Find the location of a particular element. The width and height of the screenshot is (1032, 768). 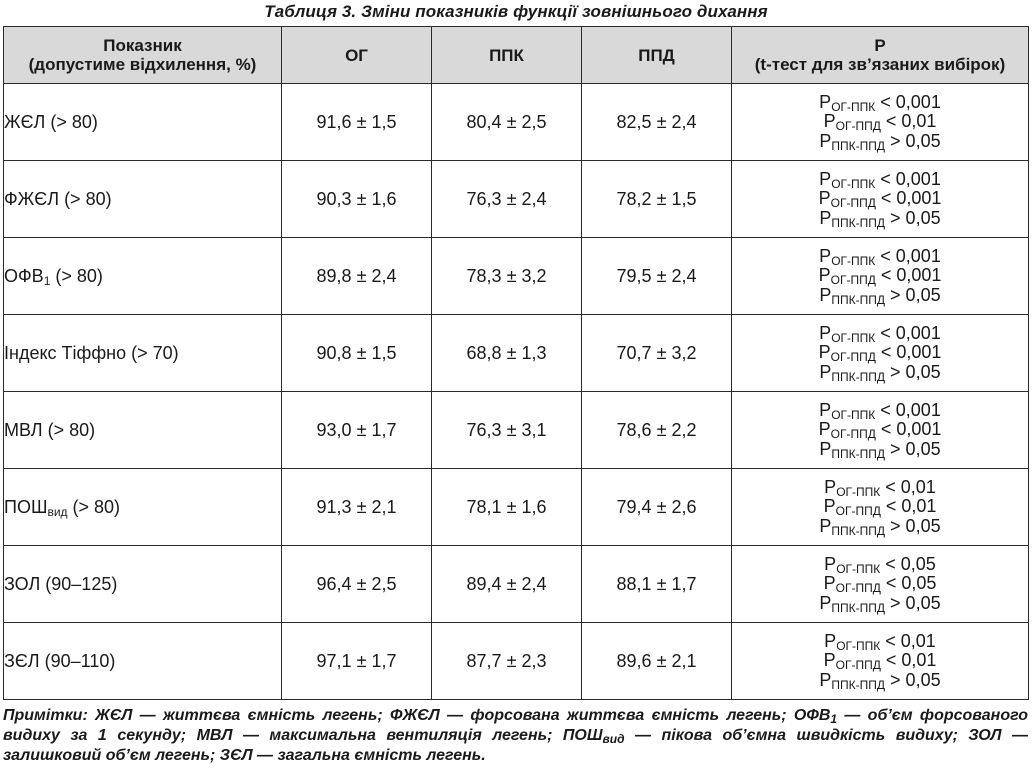

p-value-line: PОГ-ППД < 0,05 is located at coordinates (880, 584).